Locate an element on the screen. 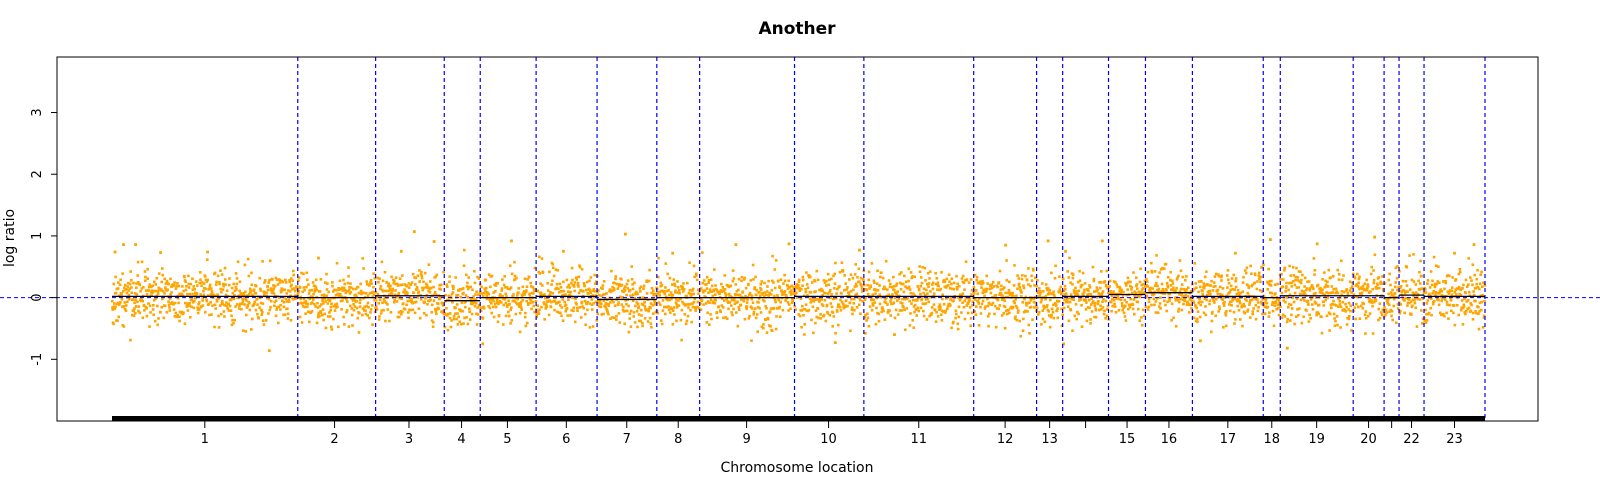 This screenshot has width=1600, height=504. x-tick-label: 19 is located at coordinates (1316, 439).